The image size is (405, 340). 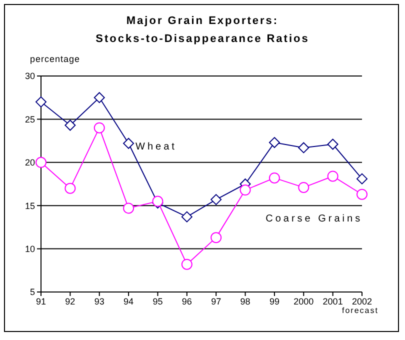 What do you see at coordinates (156, 146) in the screenshot?
I see `series-label: Wheat` at bounding box center [156, 146].